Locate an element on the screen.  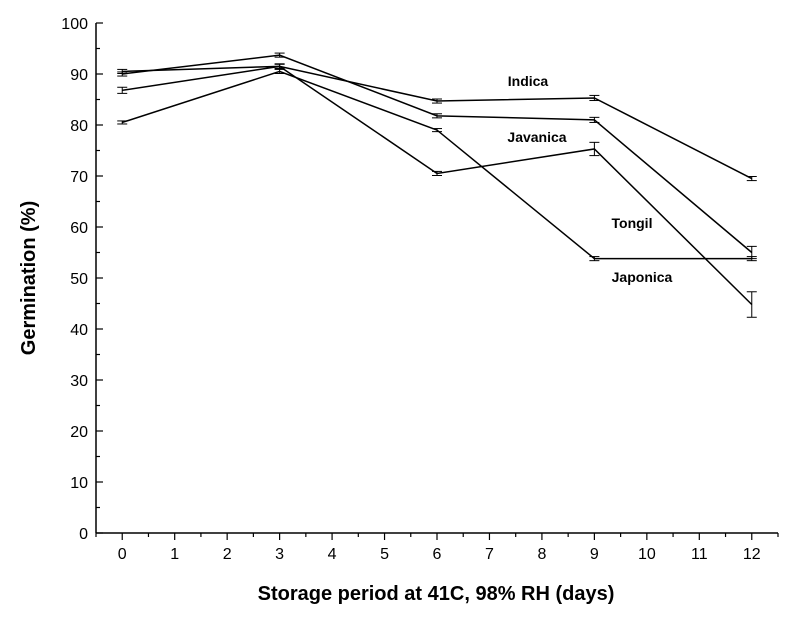
y-tick-label: 90 is located at coordinates (79, 75).